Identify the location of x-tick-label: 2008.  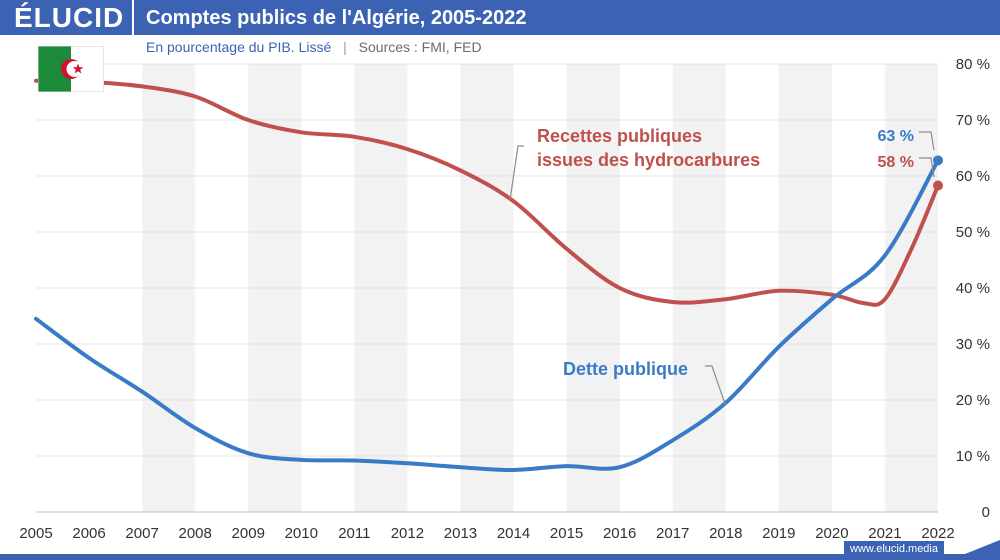
(194, 533).